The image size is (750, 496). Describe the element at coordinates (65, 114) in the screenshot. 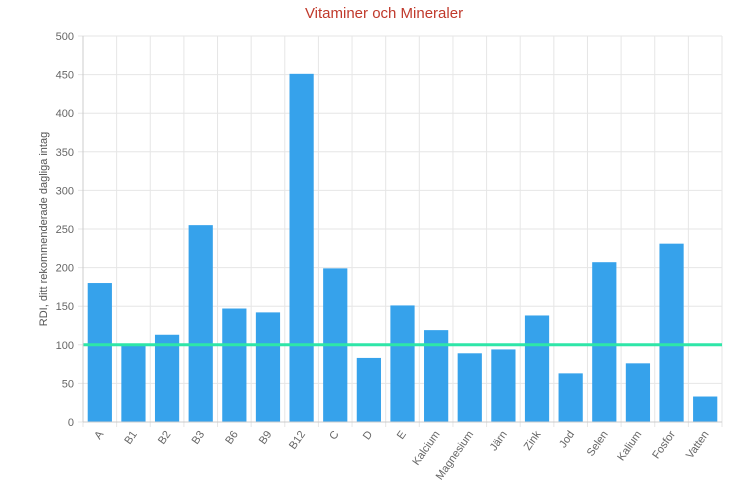

I see `y-tick-label: 400` at that location.